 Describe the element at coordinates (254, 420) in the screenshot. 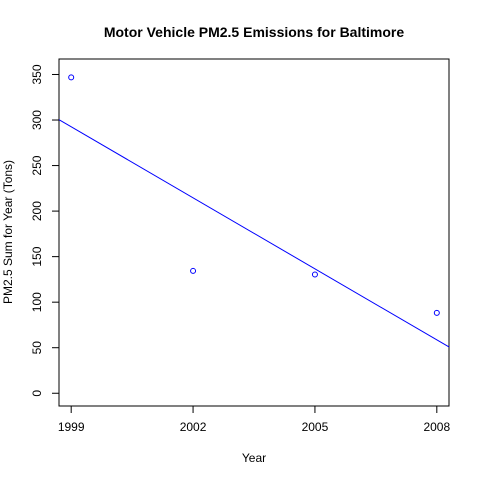

I see `x-axis: 1999 2002 2005 2008` at that location.